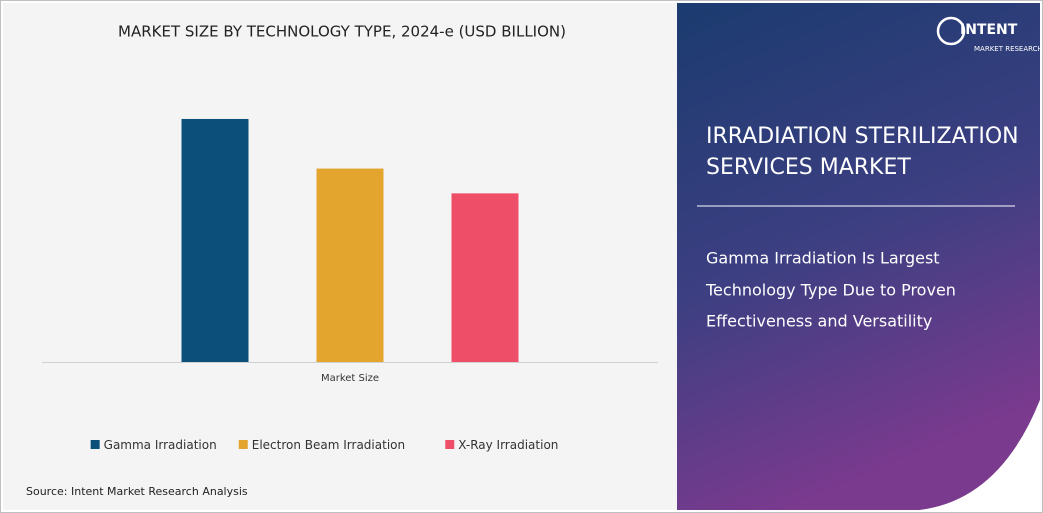 The height and width of the screenshot is (513, 1043). Describe the element at coordinates (508, 445) in the screenshot. I see `legend-label: X-Ray Irradiation` at that location.